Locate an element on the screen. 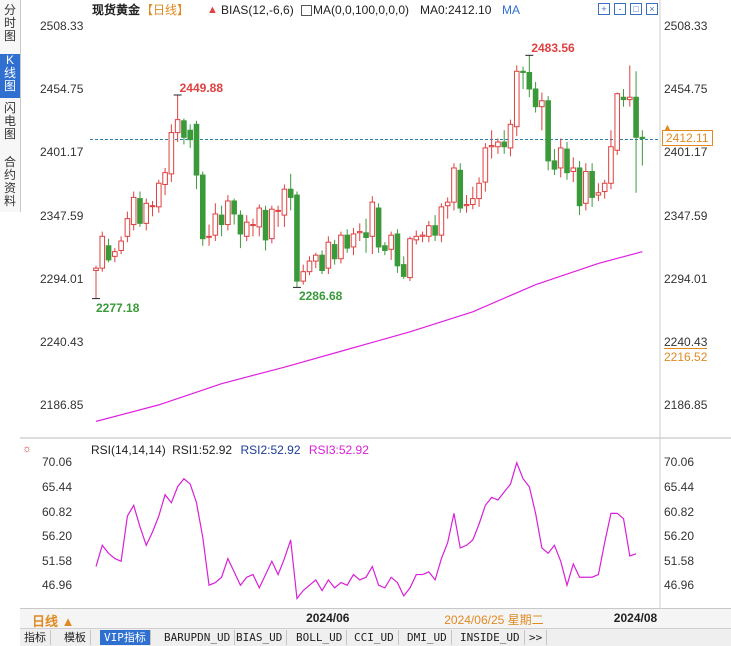 This screenshot has height=646, width=731. rsi1-value: RSI1:52.92 is located at coordinates (202, 450).